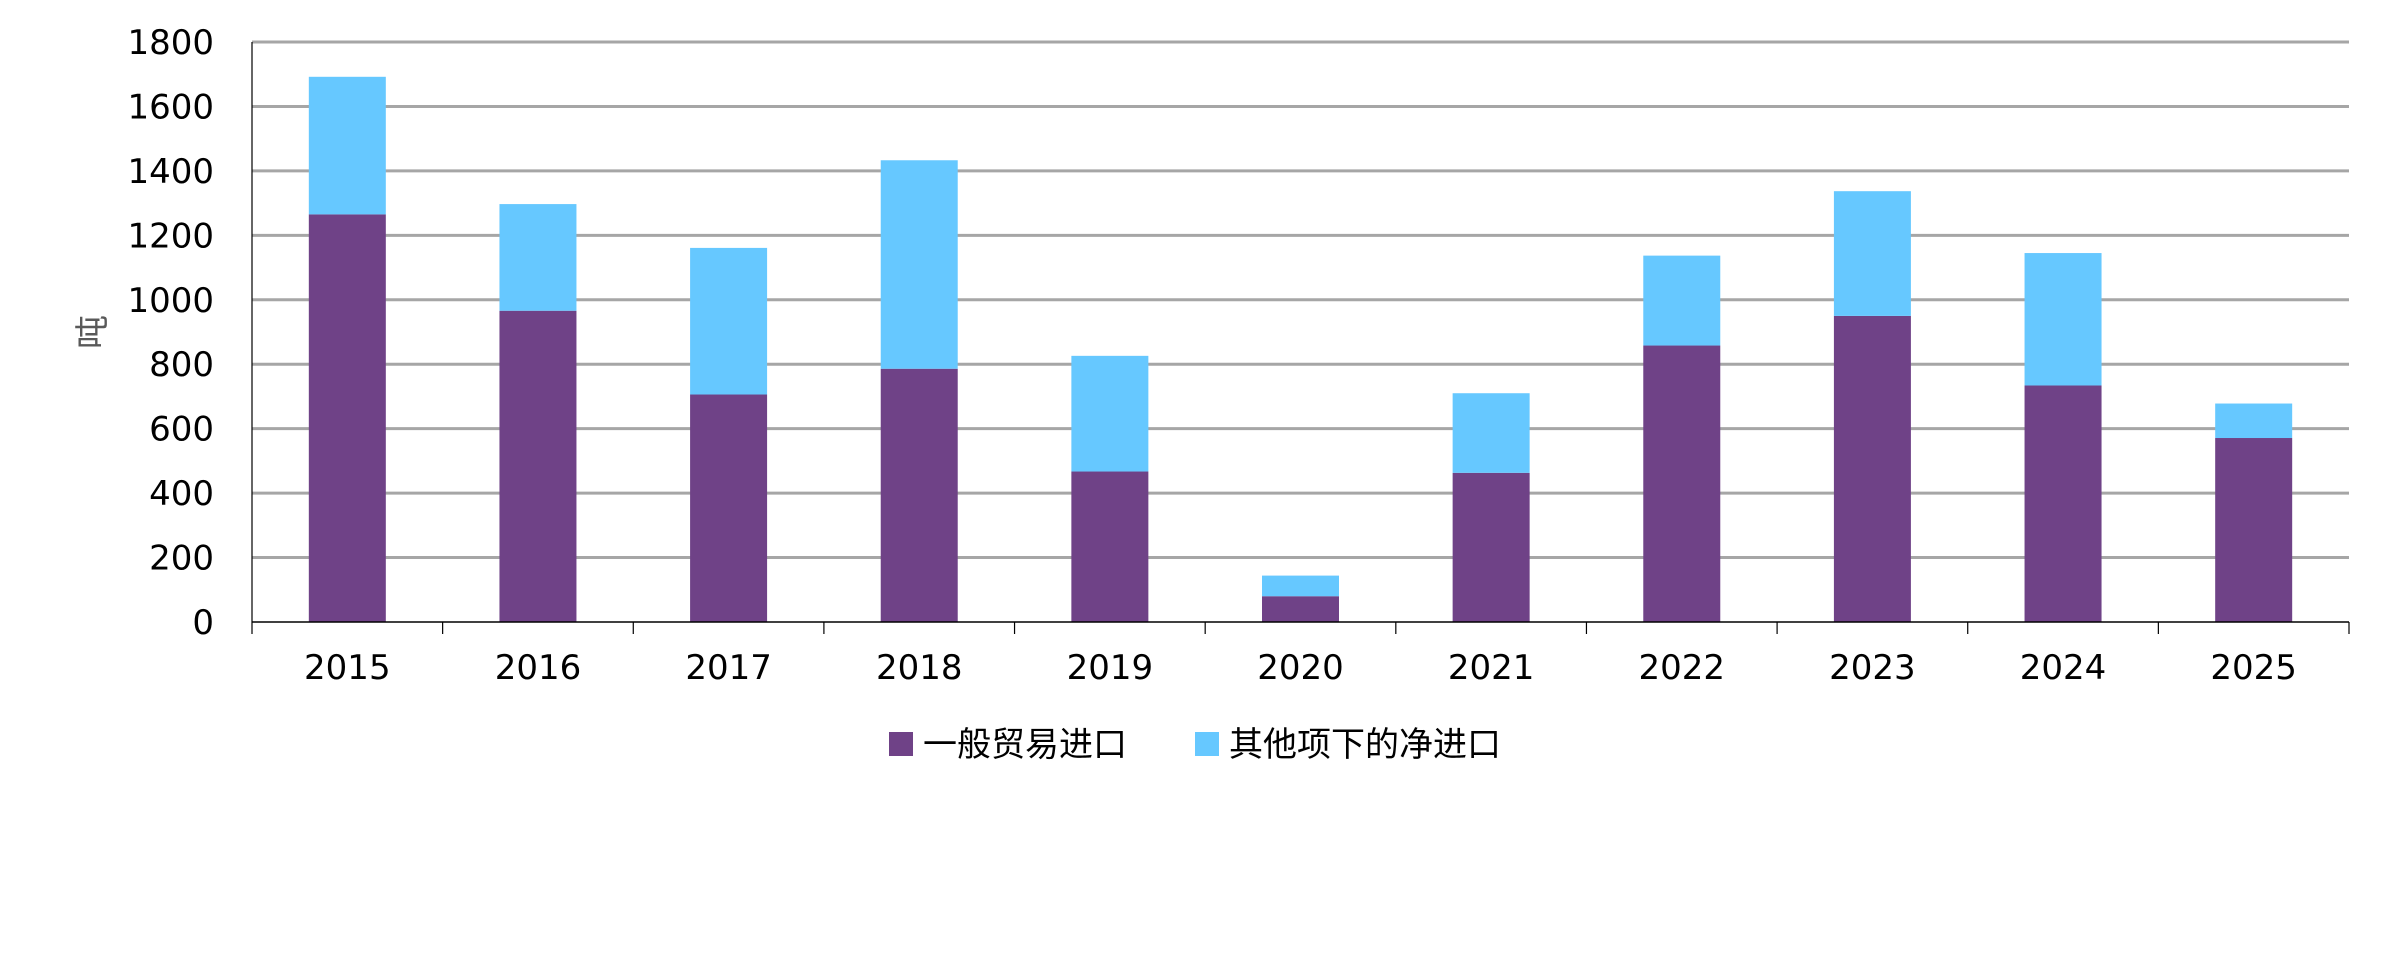 The image size is (2394, 953). I want to click on x-tick-label: 2020, so click(1300, 668).